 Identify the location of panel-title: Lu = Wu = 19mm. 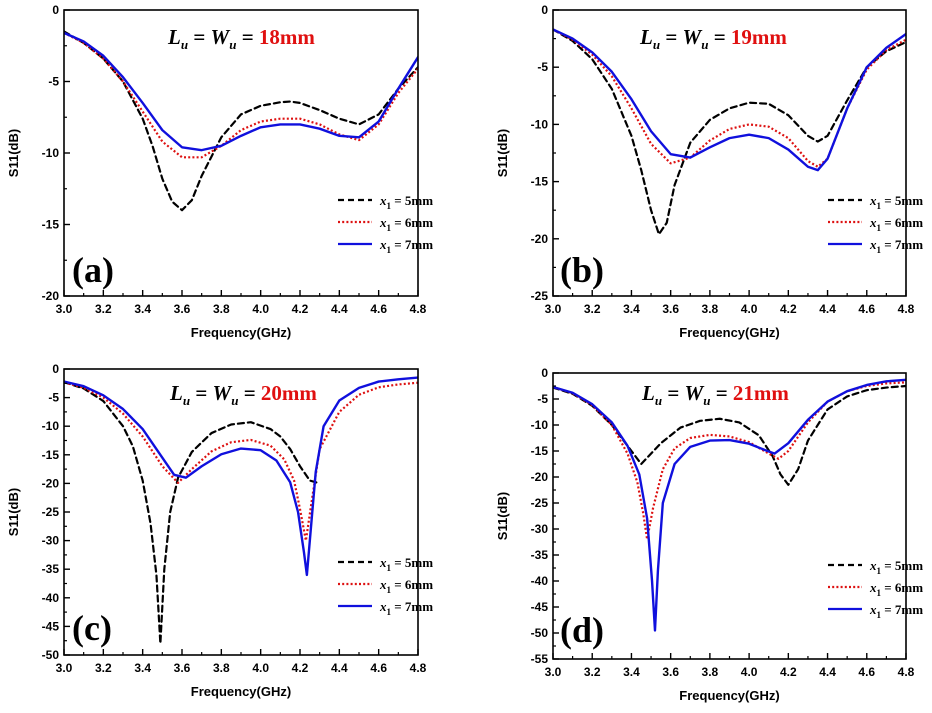
(713, 38).